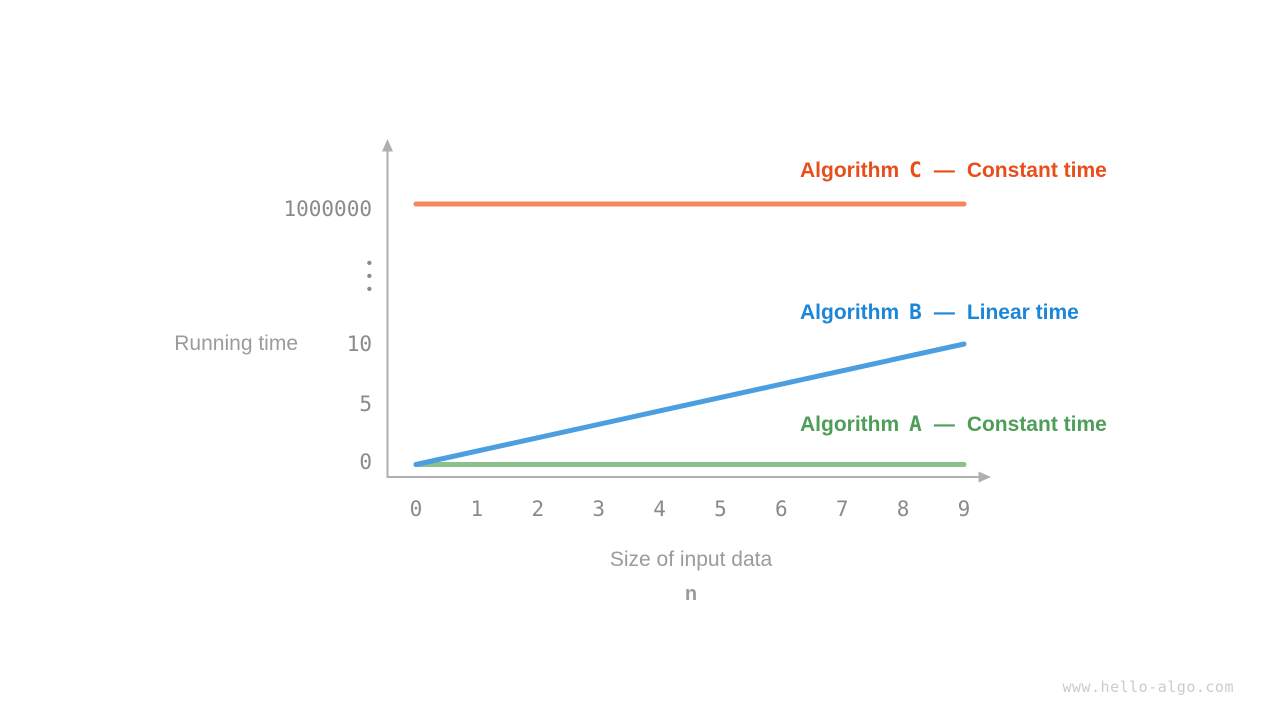 This screenshot has width=1280, height=720. What do you see at coordinates (659, 509) in the screenshot?
I see `x-tick-label: 4` at bounding box center [659, 509].